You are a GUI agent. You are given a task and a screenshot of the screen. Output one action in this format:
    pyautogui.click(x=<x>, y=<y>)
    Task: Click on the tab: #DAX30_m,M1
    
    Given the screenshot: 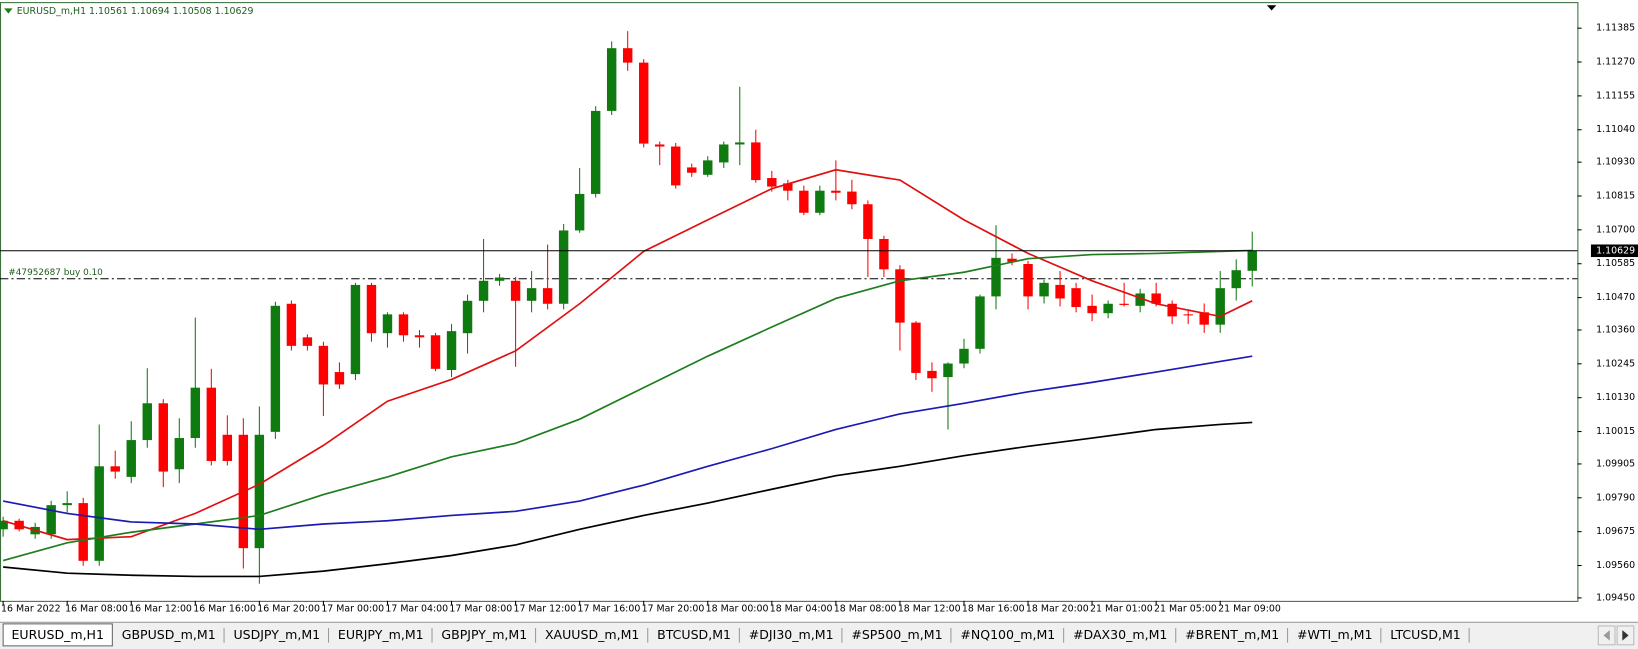 What is the action you would take?
    pyautogui.click(x=1120, y=635)
    